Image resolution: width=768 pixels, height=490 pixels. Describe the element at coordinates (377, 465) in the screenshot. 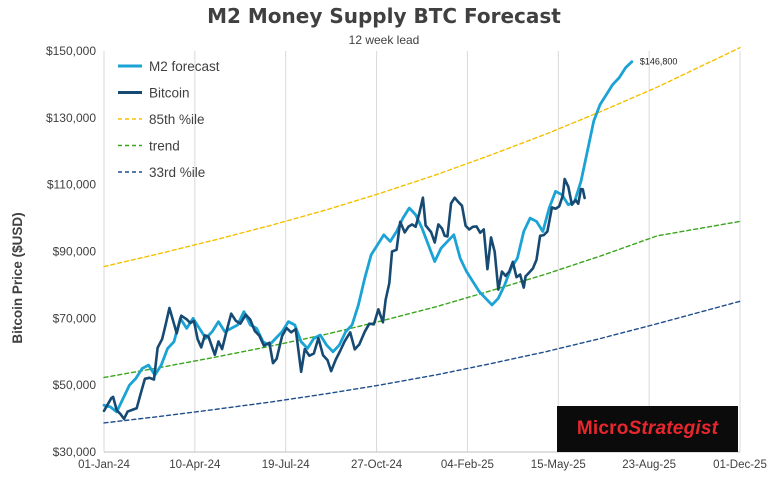

I see `x-tick-label: 27-Oct-24` at that location.